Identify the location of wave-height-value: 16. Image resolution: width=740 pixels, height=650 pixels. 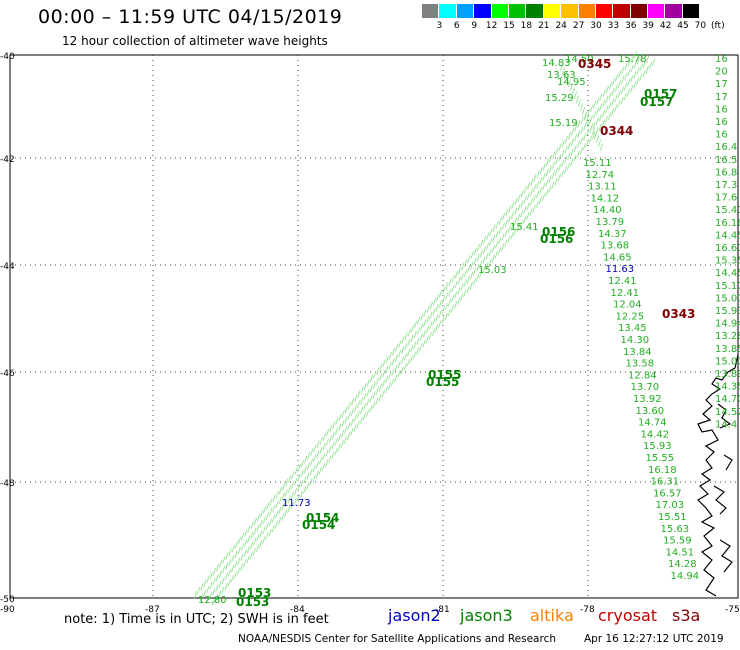
(721, 122).